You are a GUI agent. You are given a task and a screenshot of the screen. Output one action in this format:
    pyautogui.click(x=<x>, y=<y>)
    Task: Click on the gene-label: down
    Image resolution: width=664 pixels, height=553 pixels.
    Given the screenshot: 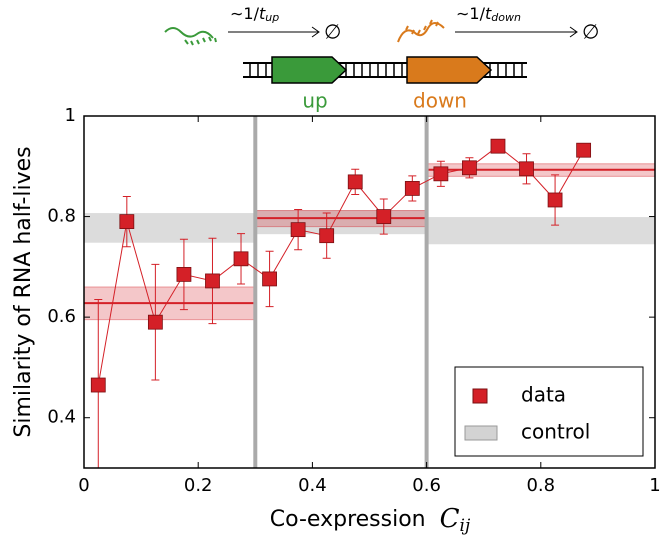 What is the action you would take?
    pyautogui.click(x=440, y=101)
    